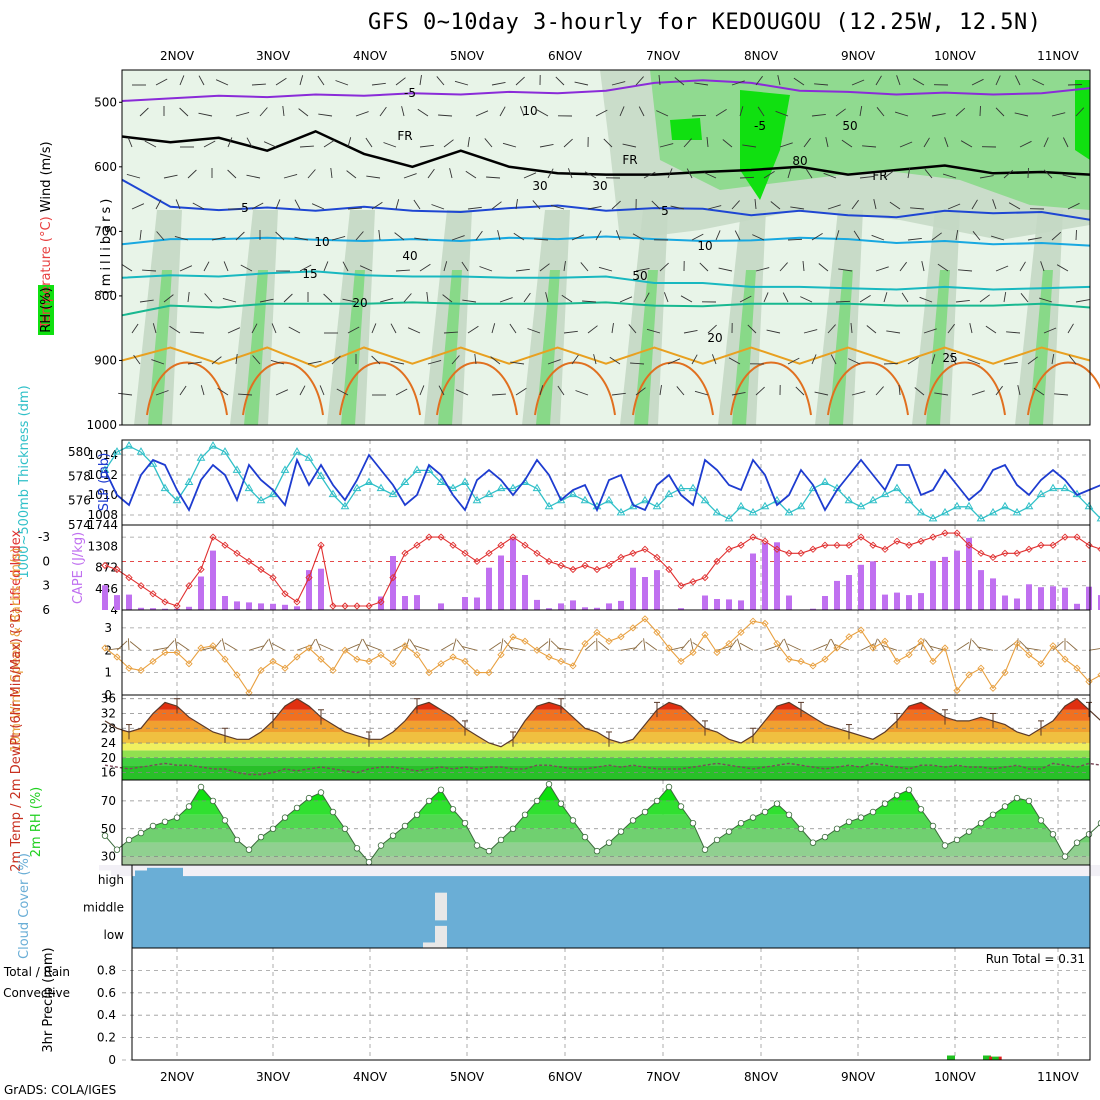 The image size is (1100, 1100). Describe the element at coordinates (602, 722) in the screenshot. I see `temp-series-line` at that location.